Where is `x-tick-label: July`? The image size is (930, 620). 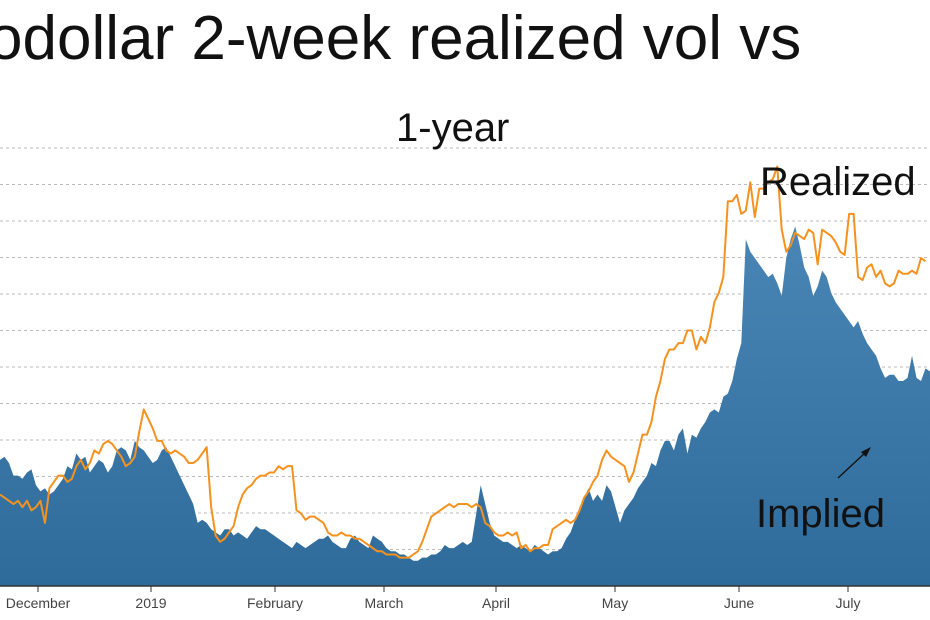
x-tick-label: July is located at coordinates (848, 603).